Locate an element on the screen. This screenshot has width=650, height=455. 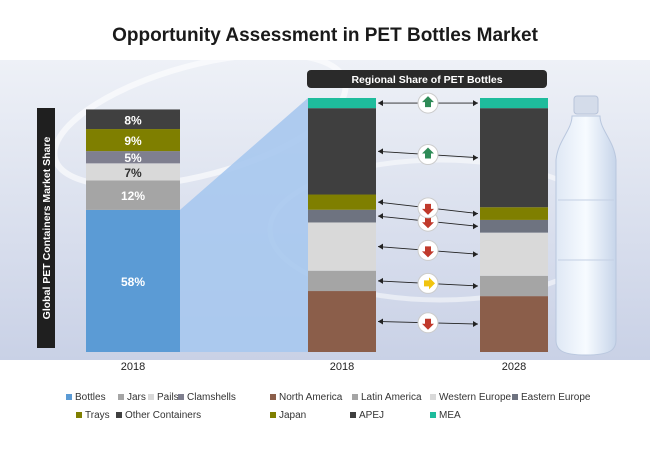
legend-label: APEJ is located at coordinates (371, 415).